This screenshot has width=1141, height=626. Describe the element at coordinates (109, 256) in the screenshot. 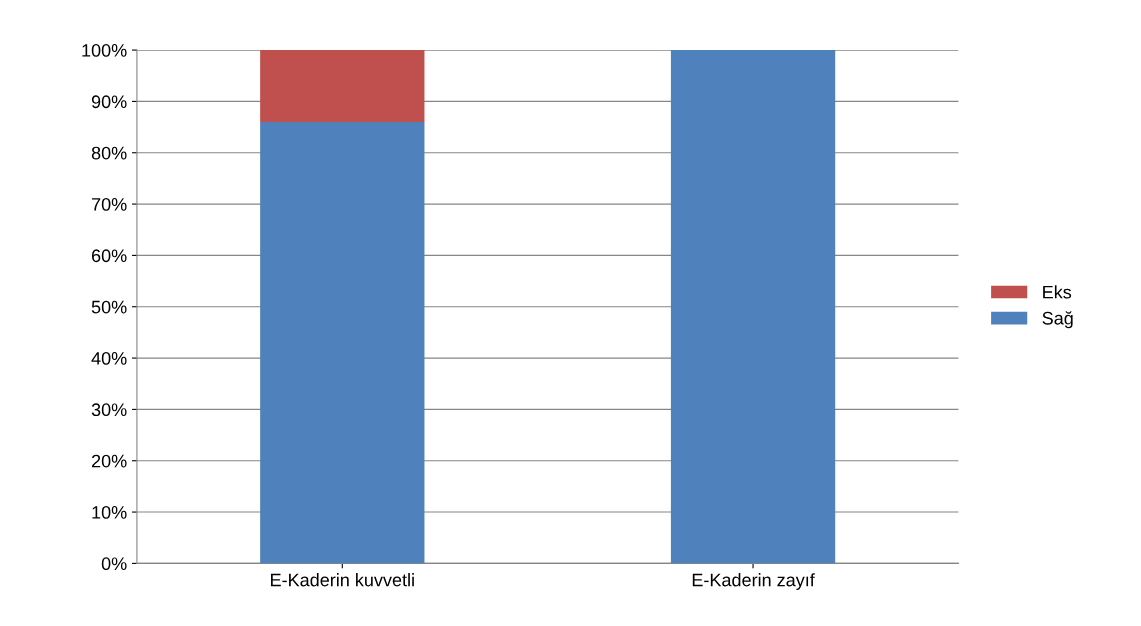

I see `y-tick-label: 60%` at that location.